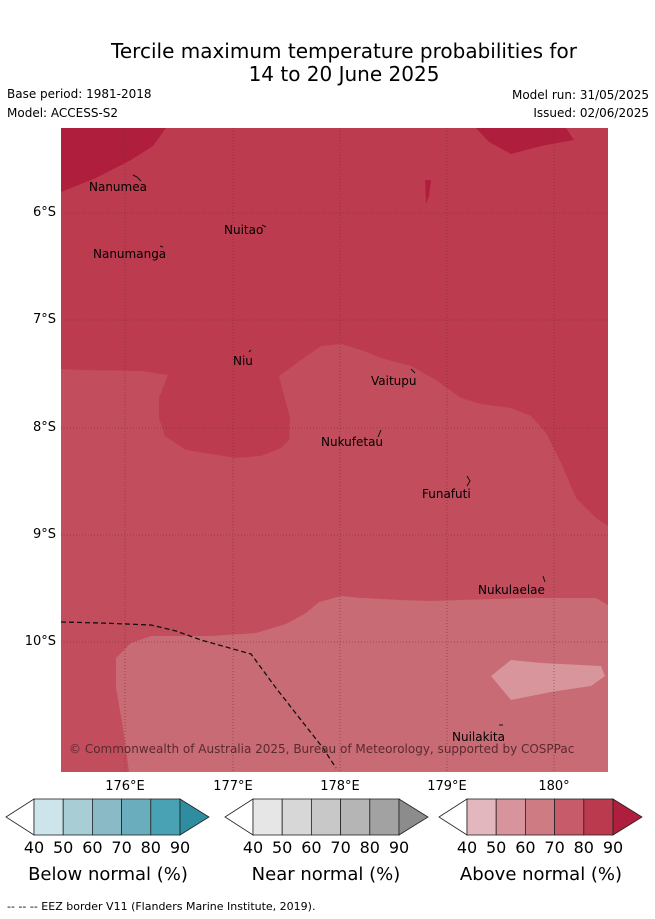  I want to click on lat-label-9s: 9°S, so click(44, 534).